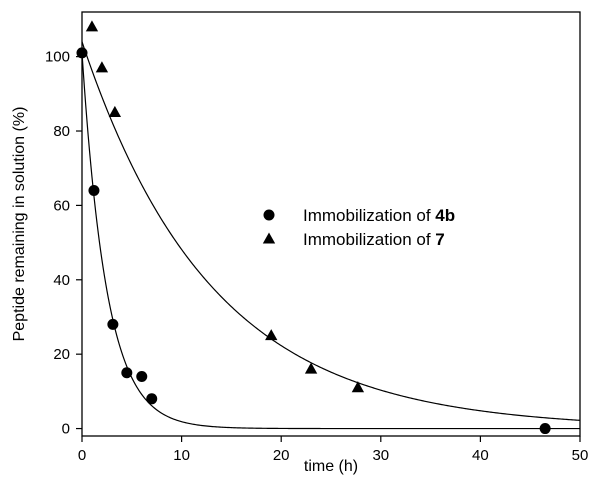  What do you see at coordinates (61, 280) in the screenshot?
I see `y-tick-label: 40` at bounding box center [61, 280].